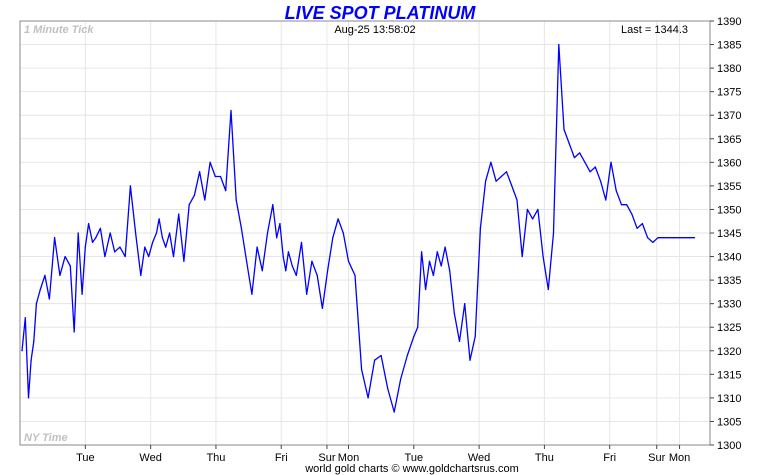 This screenshot has width=760, height=475. I want to click on x-tick-label: Fri, so click(609, 458).